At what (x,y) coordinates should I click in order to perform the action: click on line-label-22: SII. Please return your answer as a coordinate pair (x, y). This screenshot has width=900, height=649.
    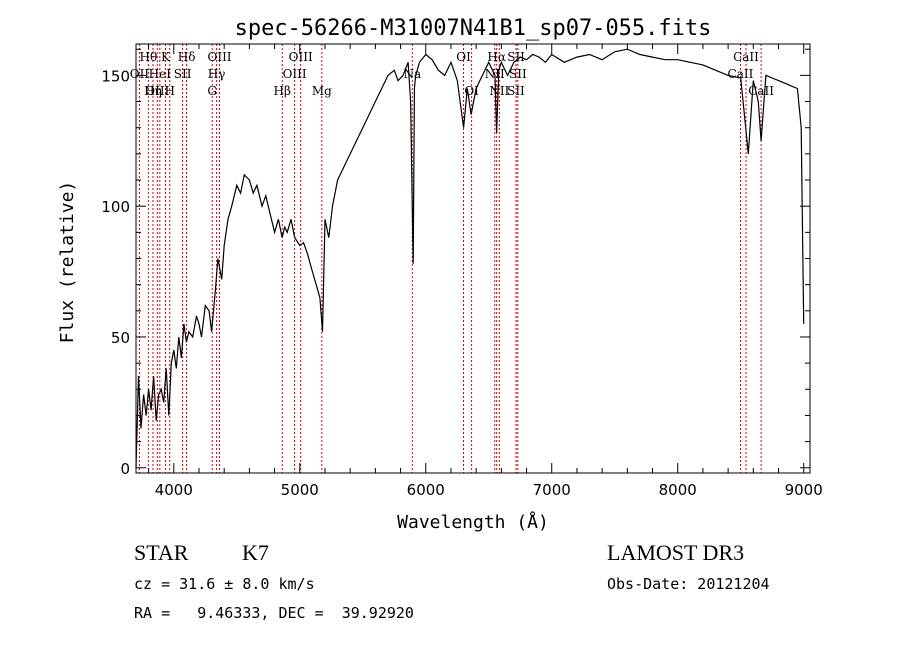
    Looking at the image, I should click on (516, 57).